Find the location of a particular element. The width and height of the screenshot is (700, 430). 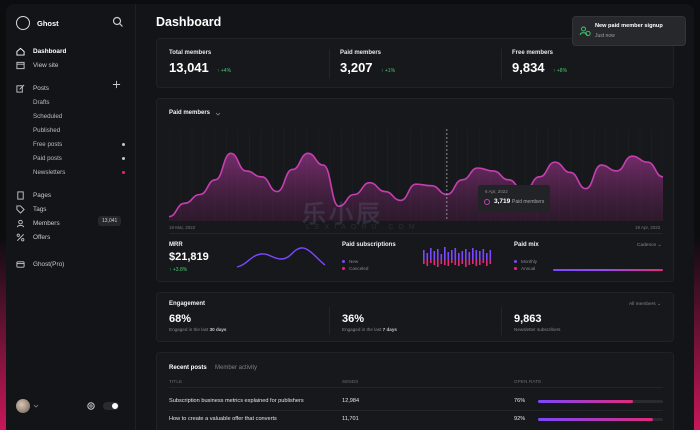

column-header-open-rate: OPEN RATE is located at coordinates (528, 381).